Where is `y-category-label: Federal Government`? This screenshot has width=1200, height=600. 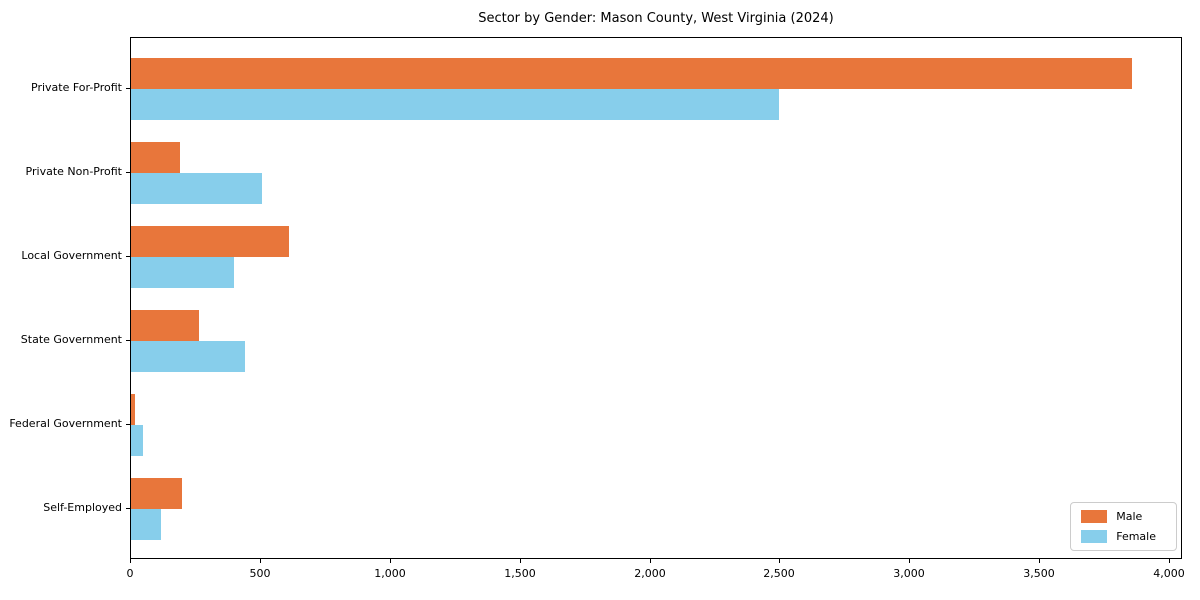
y-category-label: Federal Government is located at coordinates (65, 423).